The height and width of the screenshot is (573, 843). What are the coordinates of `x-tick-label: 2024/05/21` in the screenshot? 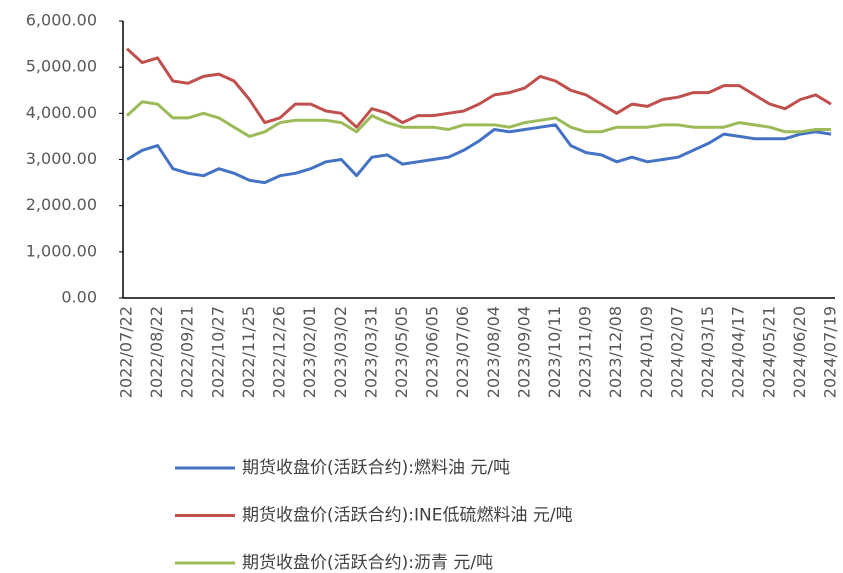 It's located at (768, 352).